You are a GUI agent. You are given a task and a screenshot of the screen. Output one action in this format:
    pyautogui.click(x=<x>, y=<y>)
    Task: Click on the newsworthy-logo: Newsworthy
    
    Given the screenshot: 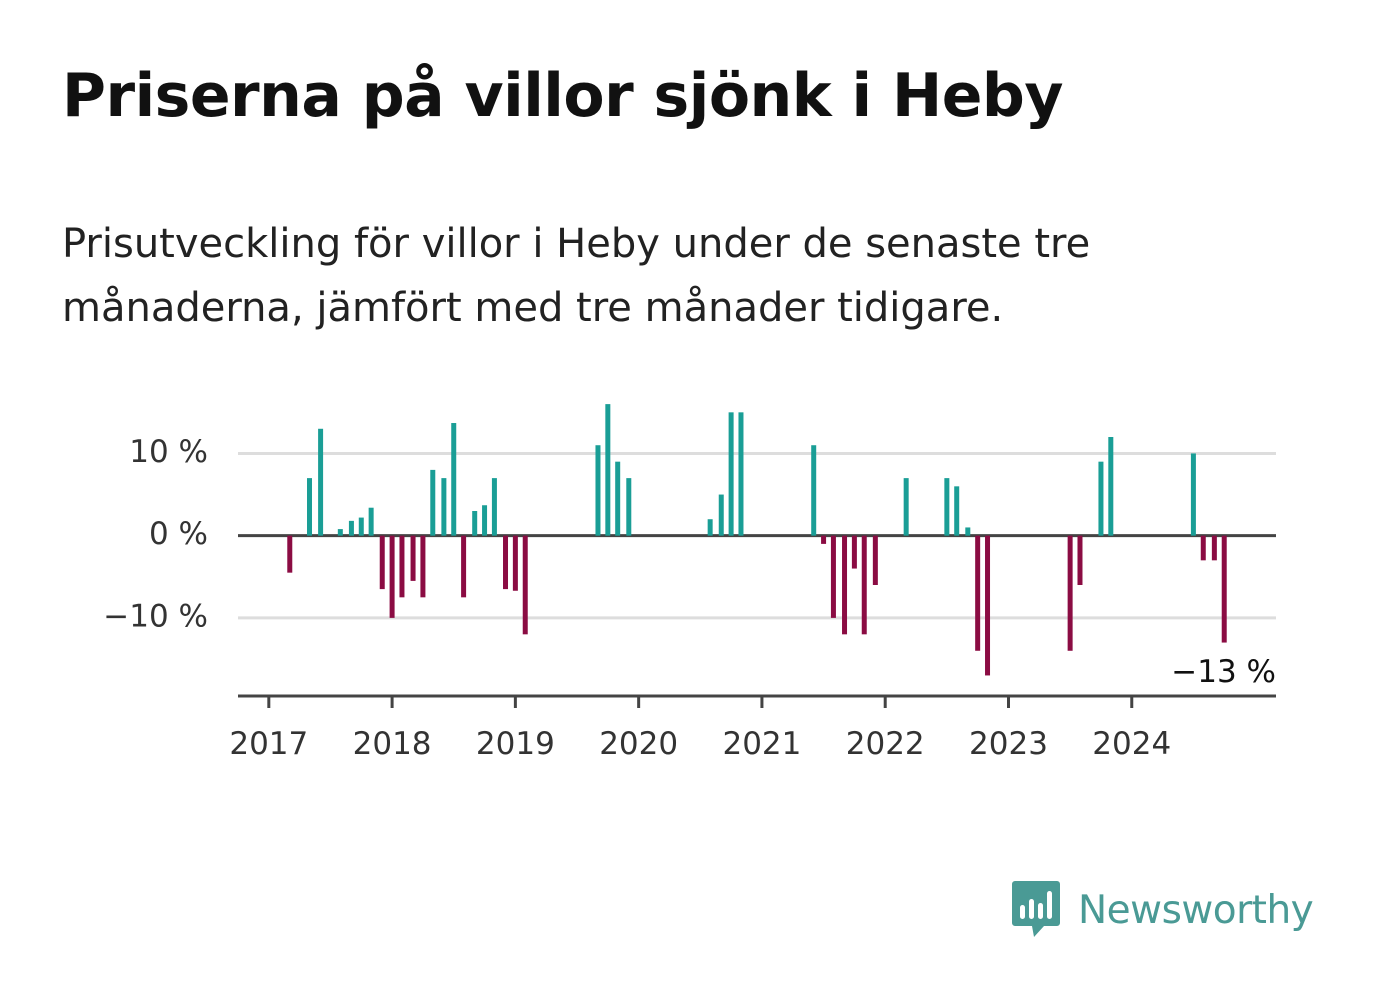 What is the action you would take?
    pyautogui.click(x=1162, y=910)
    